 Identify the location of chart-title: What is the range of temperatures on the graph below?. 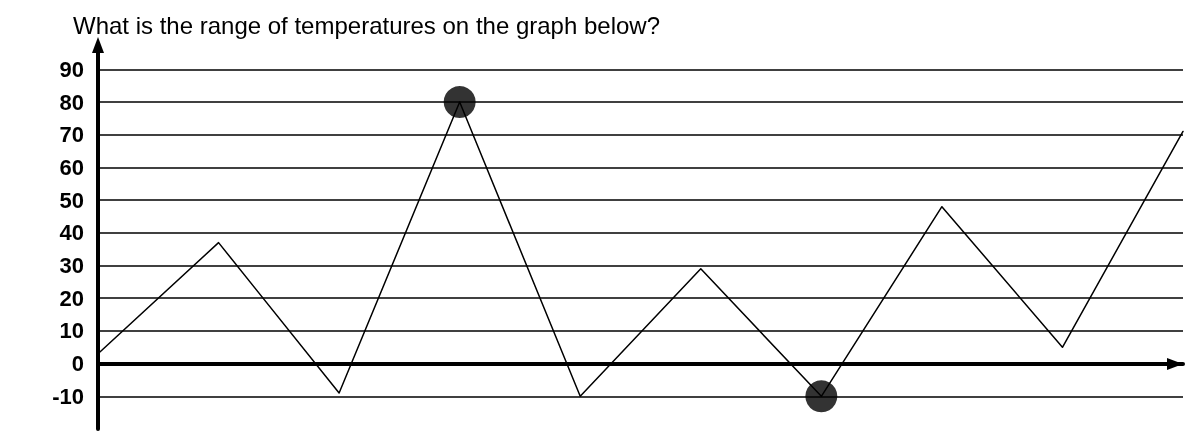
(367, 25).